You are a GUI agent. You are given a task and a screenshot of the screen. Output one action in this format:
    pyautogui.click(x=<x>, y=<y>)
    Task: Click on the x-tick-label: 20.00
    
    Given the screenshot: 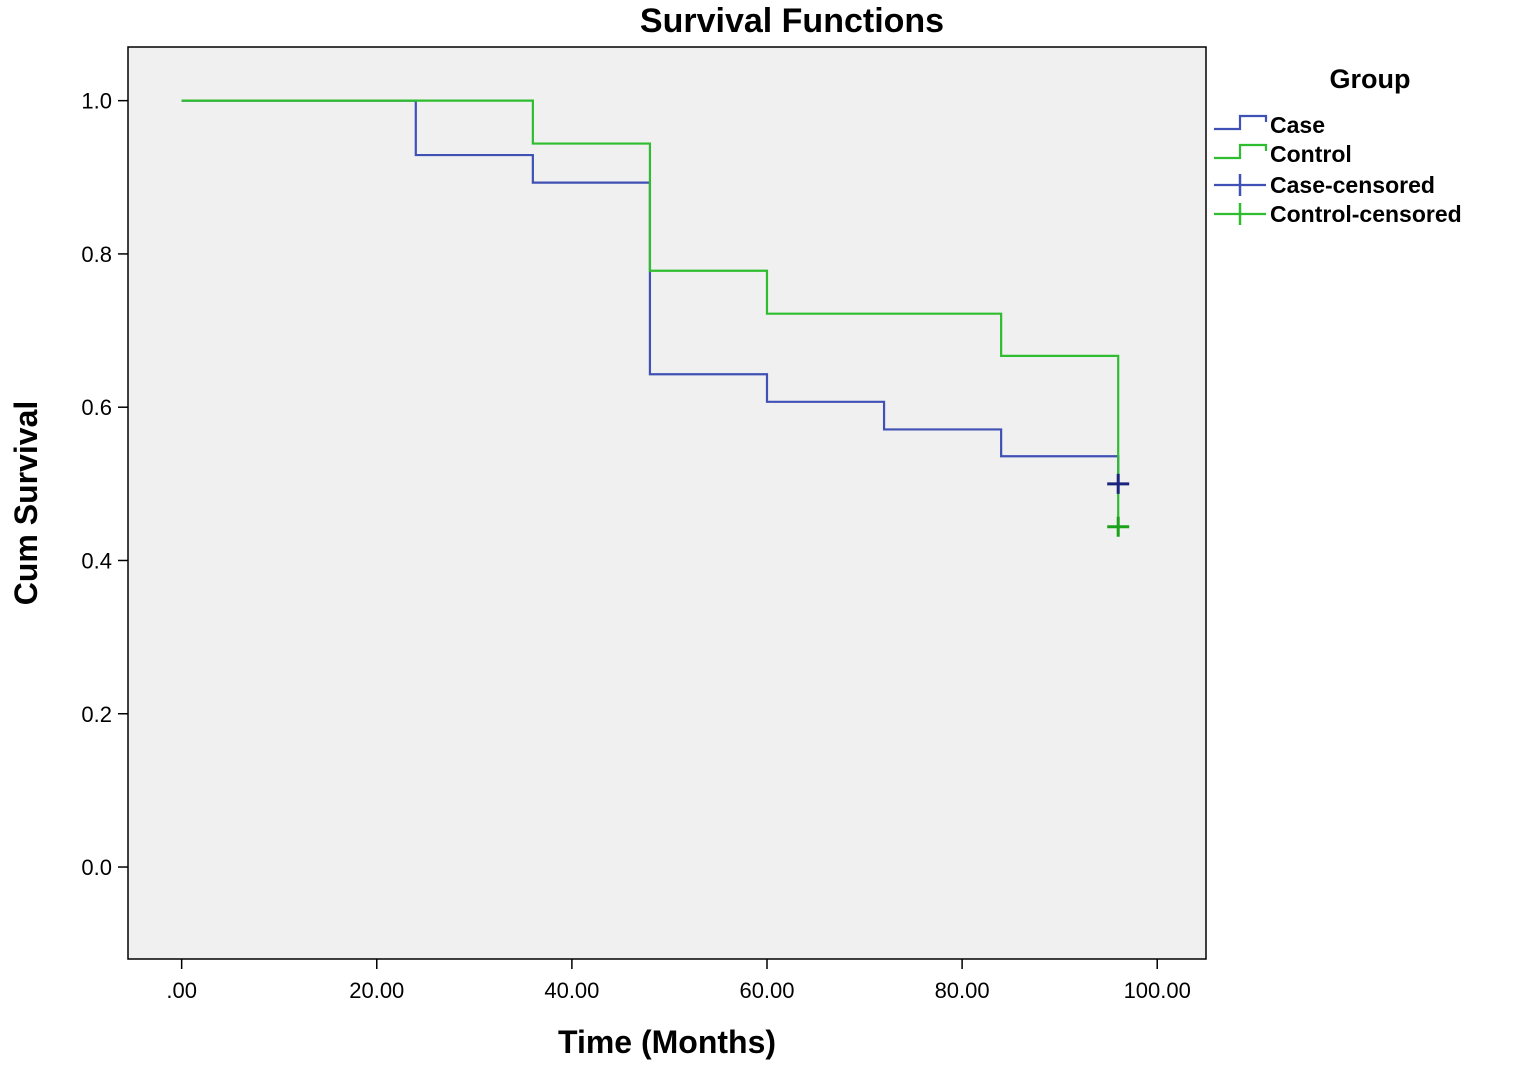 What is the action you would take?
    pyautogui.click(x=376, y=990)
    